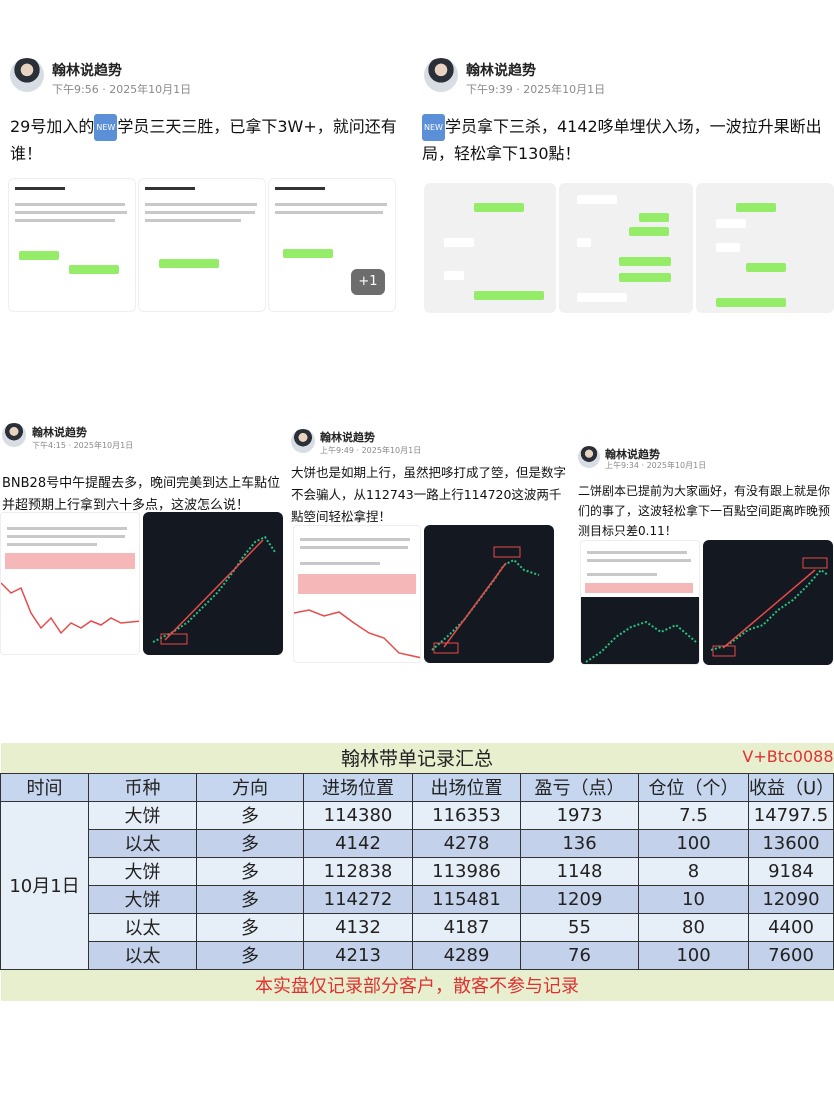  I want to click on table-title-text: 翰林带单记录汇总, so click(416, 759).